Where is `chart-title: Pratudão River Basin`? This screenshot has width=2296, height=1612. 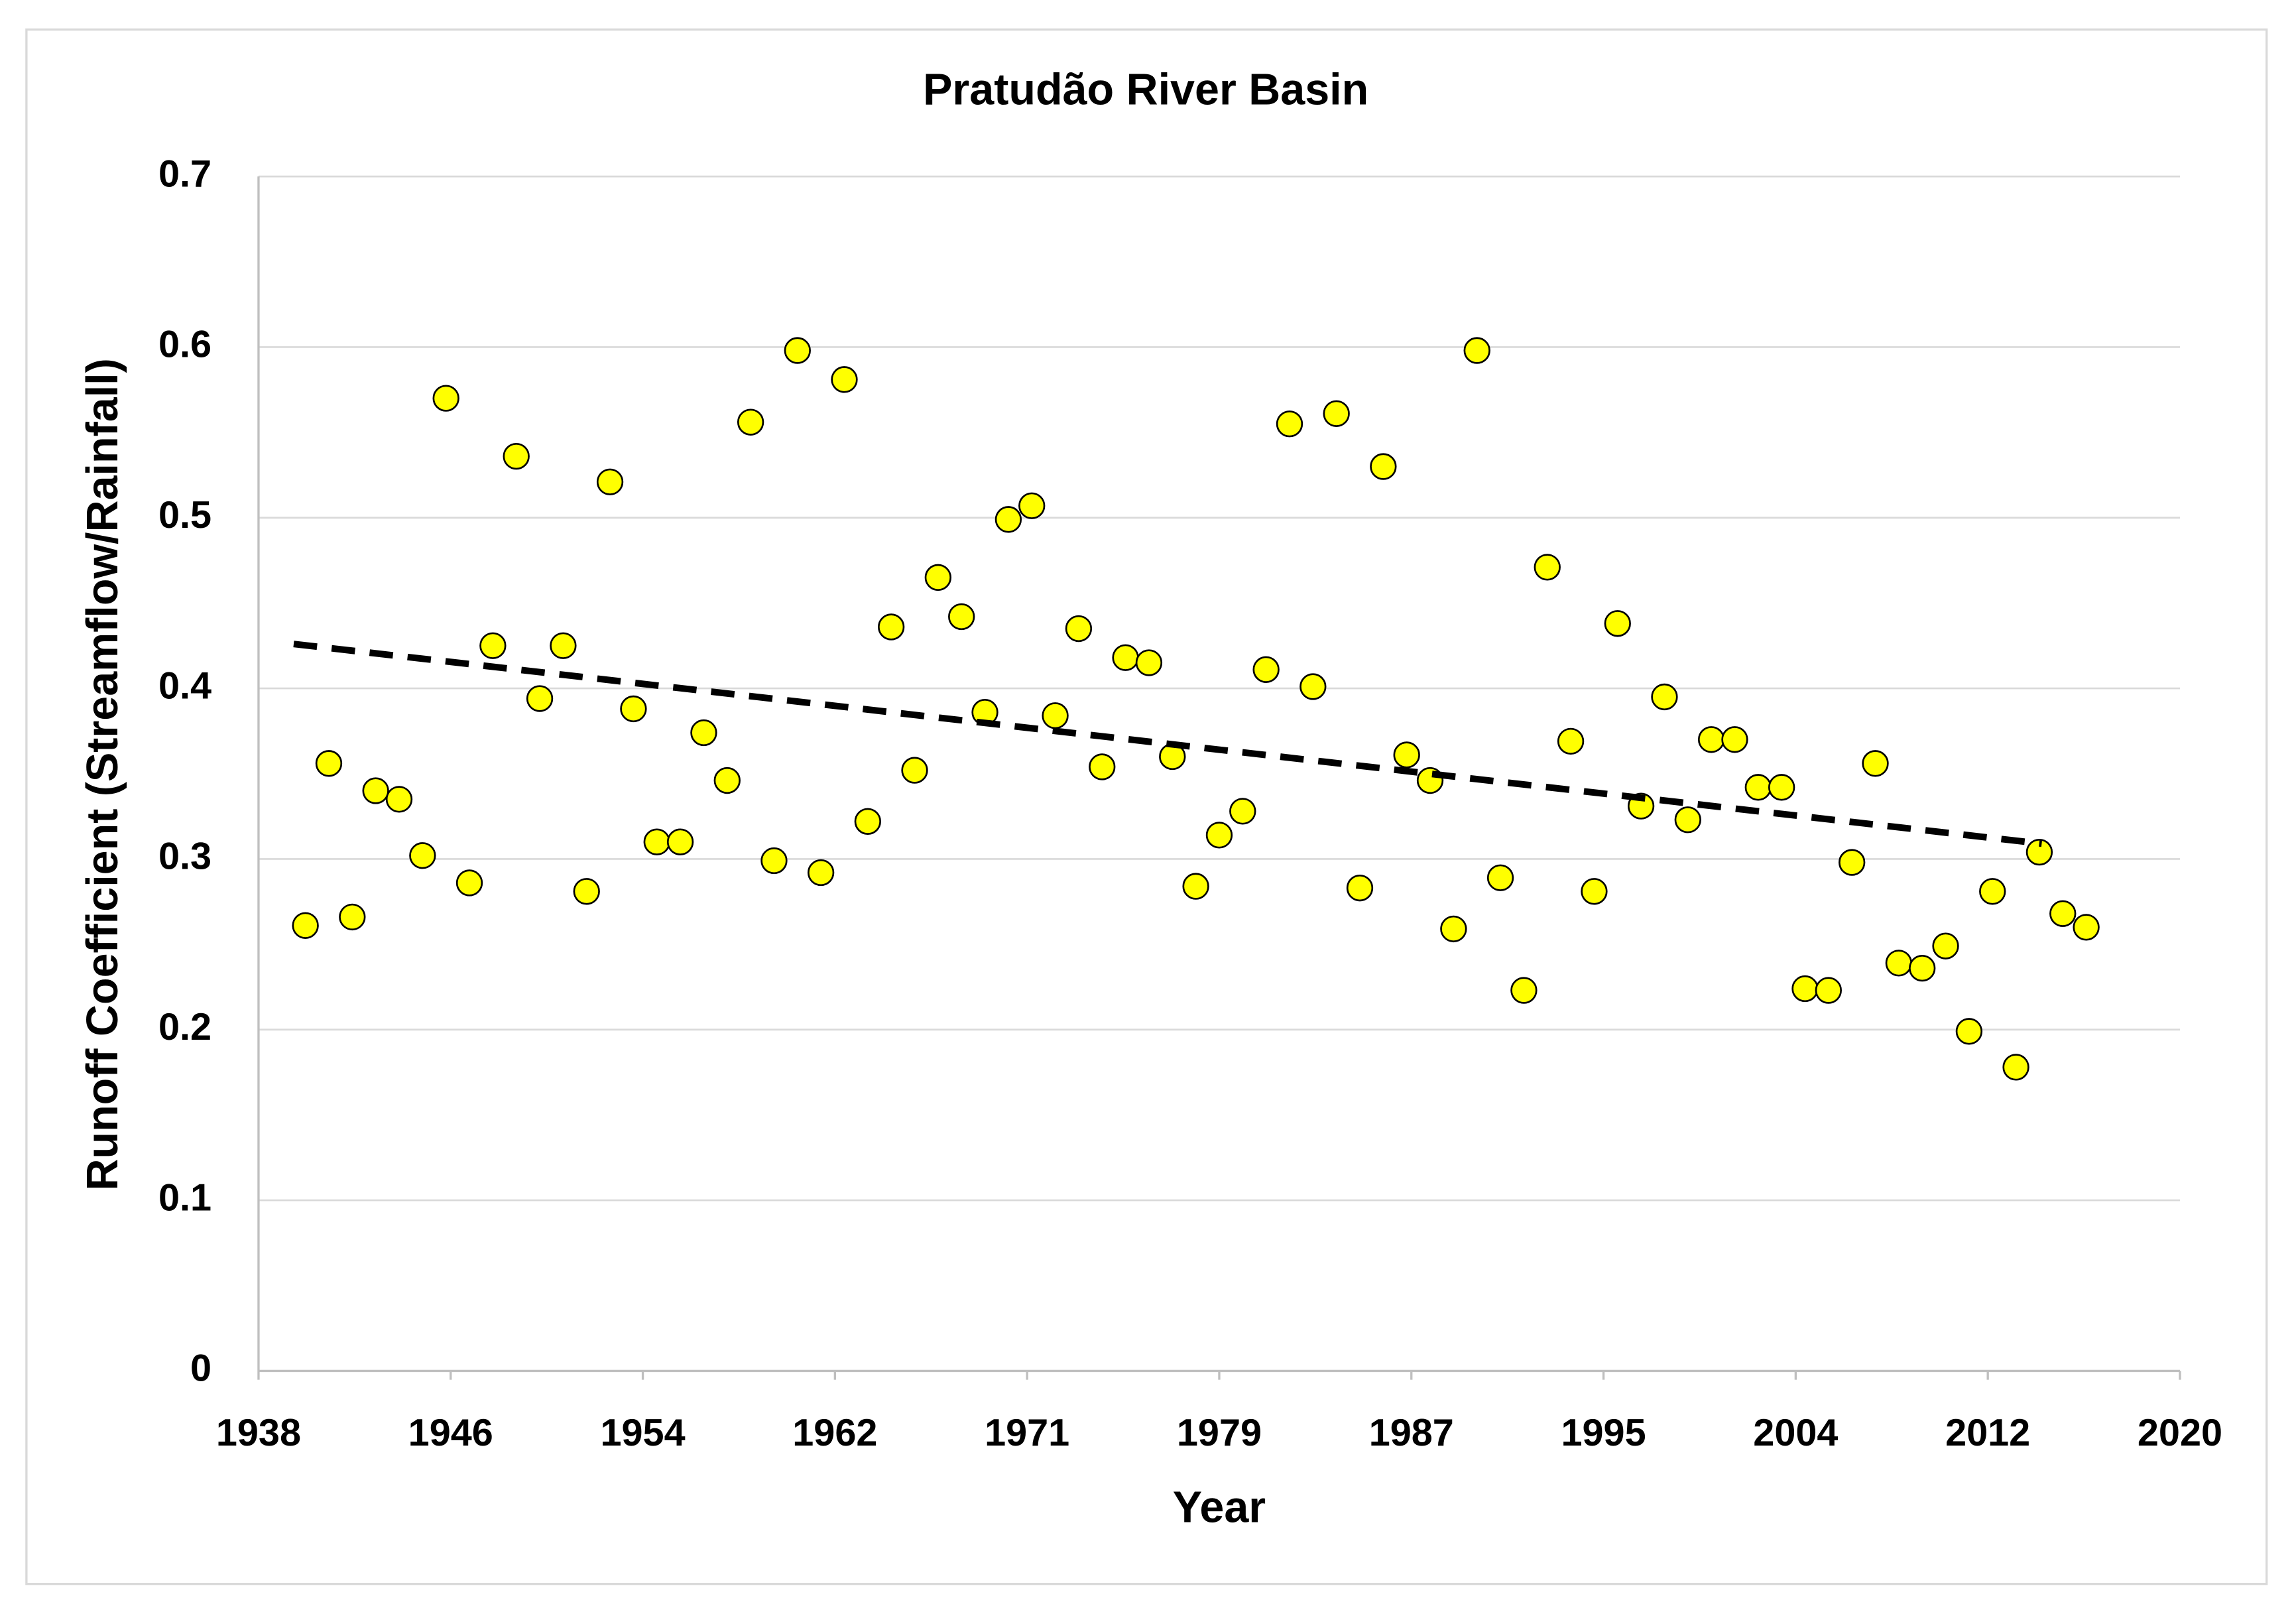 chart-title: Pratudão River Basin is located at coordinates (1145, 89).